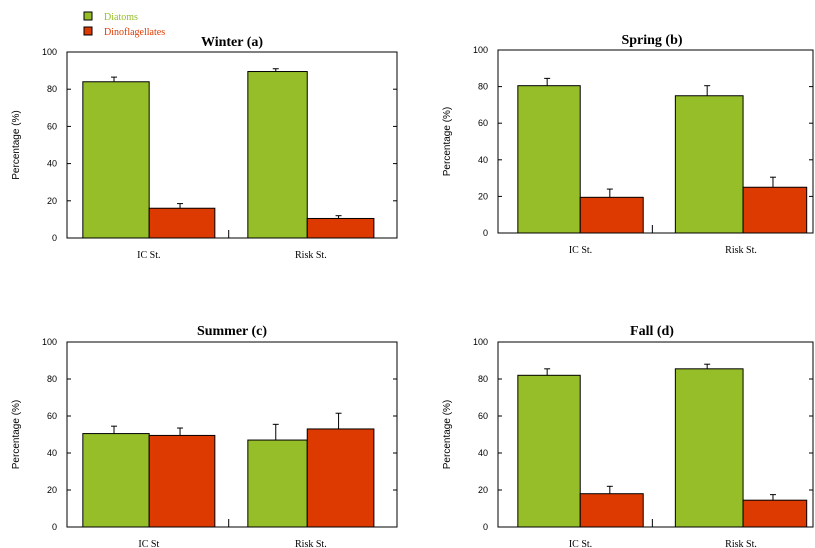  What do you see at coordinates (134, 32) in the screenshot?
I see `legend-label-dinoflagellates: Dinoflagellates` at bounding box center [134, 32].